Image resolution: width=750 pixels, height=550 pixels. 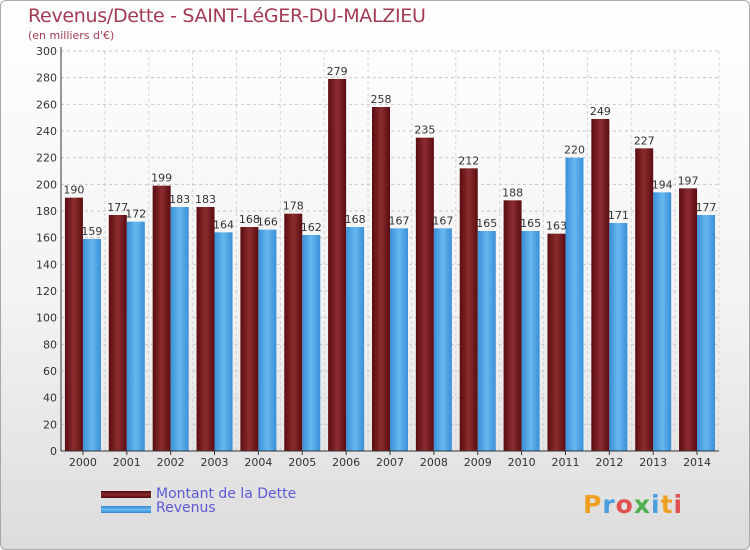 What do you see at coordinates (688, 180) in the screenshot?
I see `data-label: 197` at bounding box center [688, 180].